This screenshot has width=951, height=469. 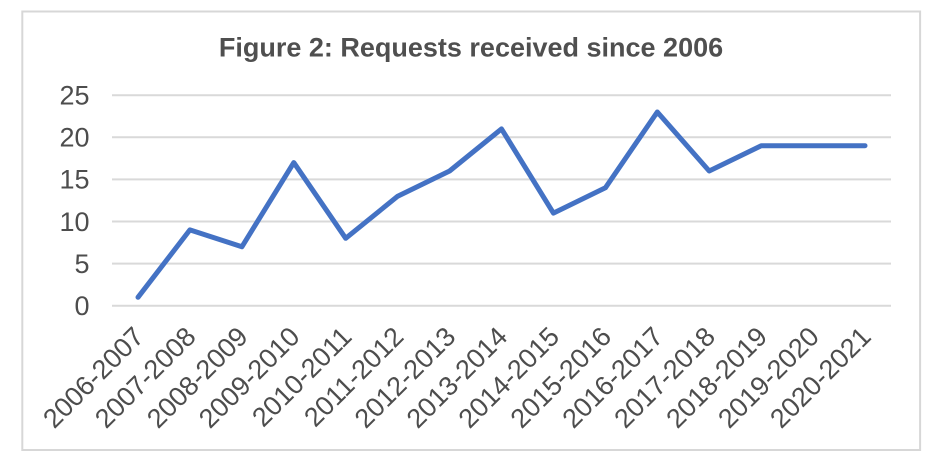 I want to click on svg-text: 25, so click(x=74, y=96).